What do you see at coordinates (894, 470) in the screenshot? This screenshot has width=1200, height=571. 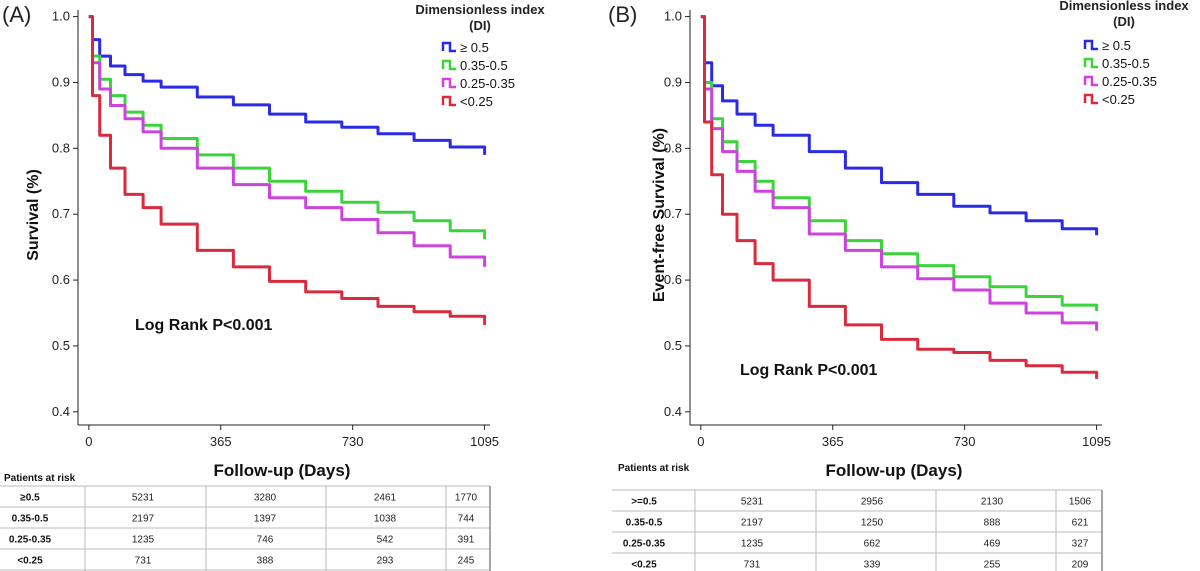 I see `panel-b-x-axis-label: Follow-up (Days)` at bounding box center [894, 470].